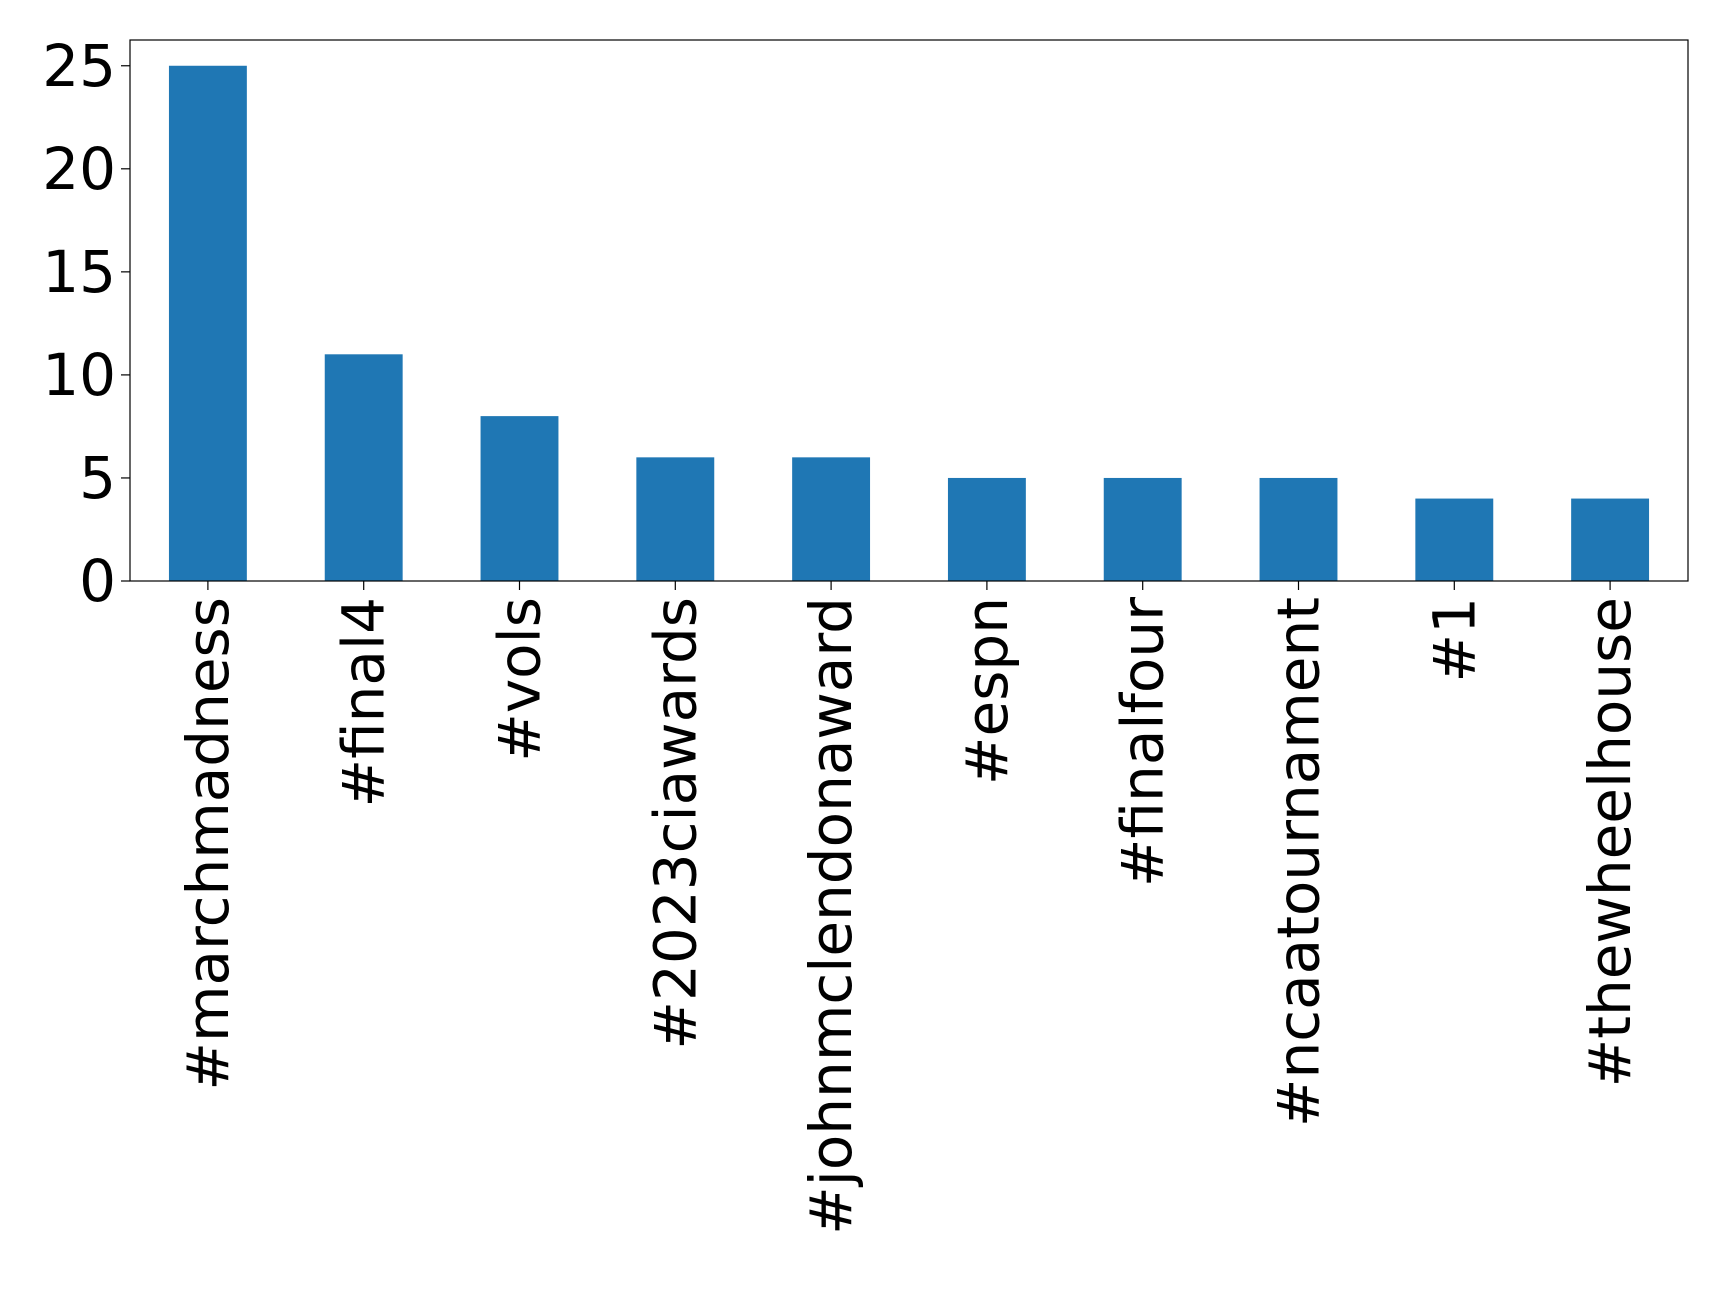 The image size is (1719, 1315). What do you see at coordinates (831, 916) in the screenshot?
I see `x-tick-label-4: #johnmclendonaward` at bounding box center [831, 916].